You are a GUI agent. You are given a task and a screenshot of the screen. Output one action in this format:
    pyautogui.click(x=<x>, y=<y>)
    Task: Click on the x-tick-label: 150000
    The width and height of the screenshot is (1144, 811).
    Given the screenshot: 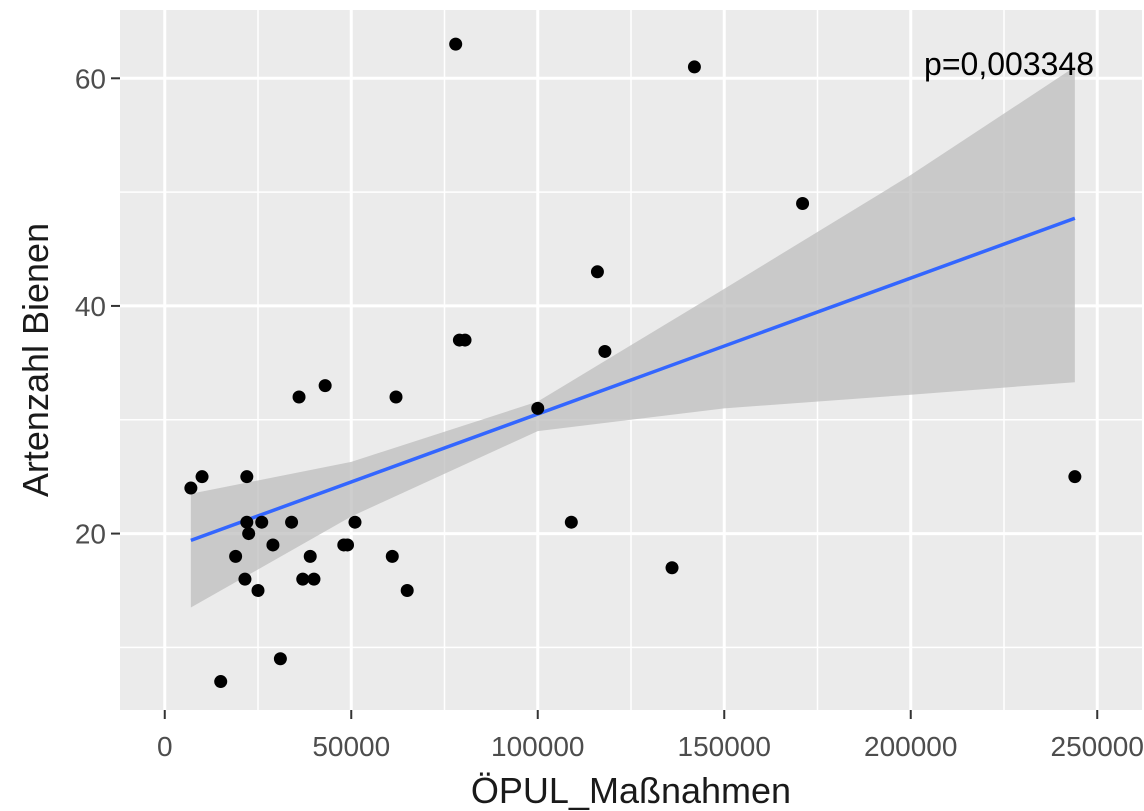 What is the action you would take?
    pyautogui.click(x=724, y=746)
    